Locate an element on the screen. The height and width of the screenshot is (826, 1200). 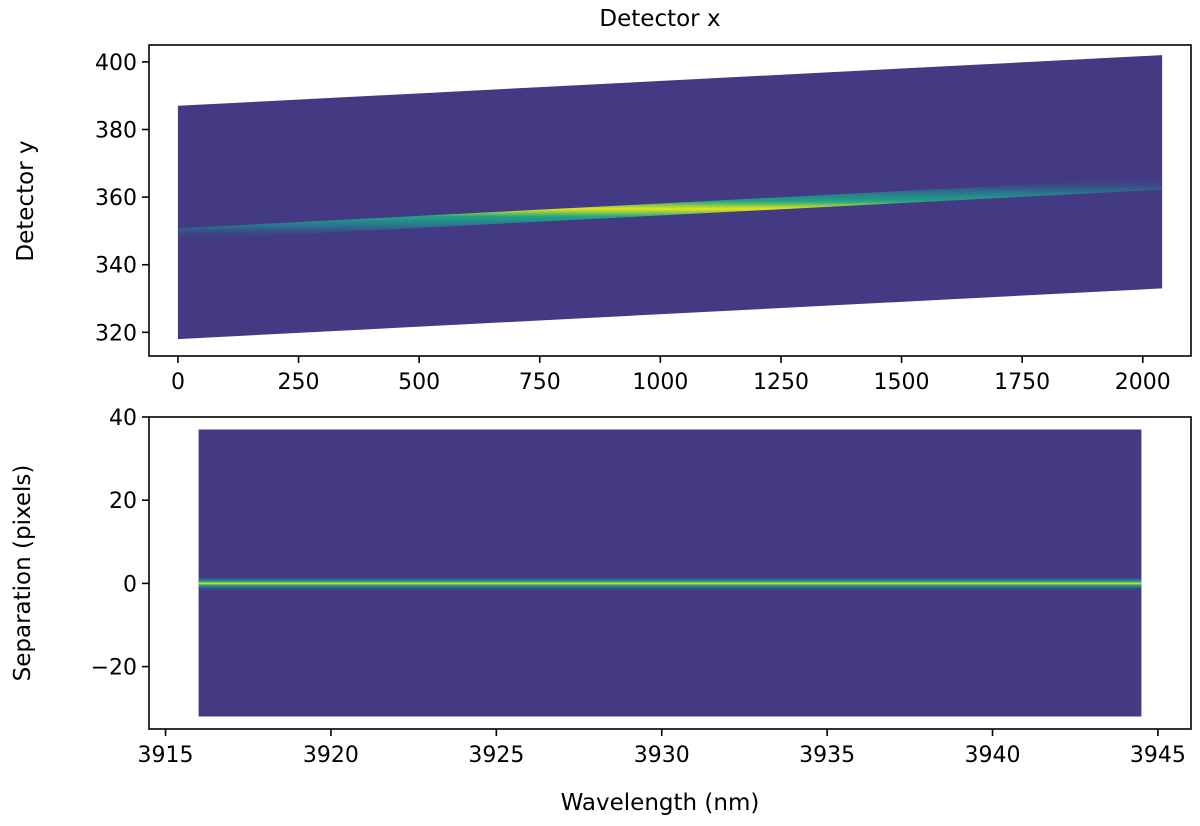
top-y-ticks: 320 340 360 380 400 is located at coordinates (122, 198).